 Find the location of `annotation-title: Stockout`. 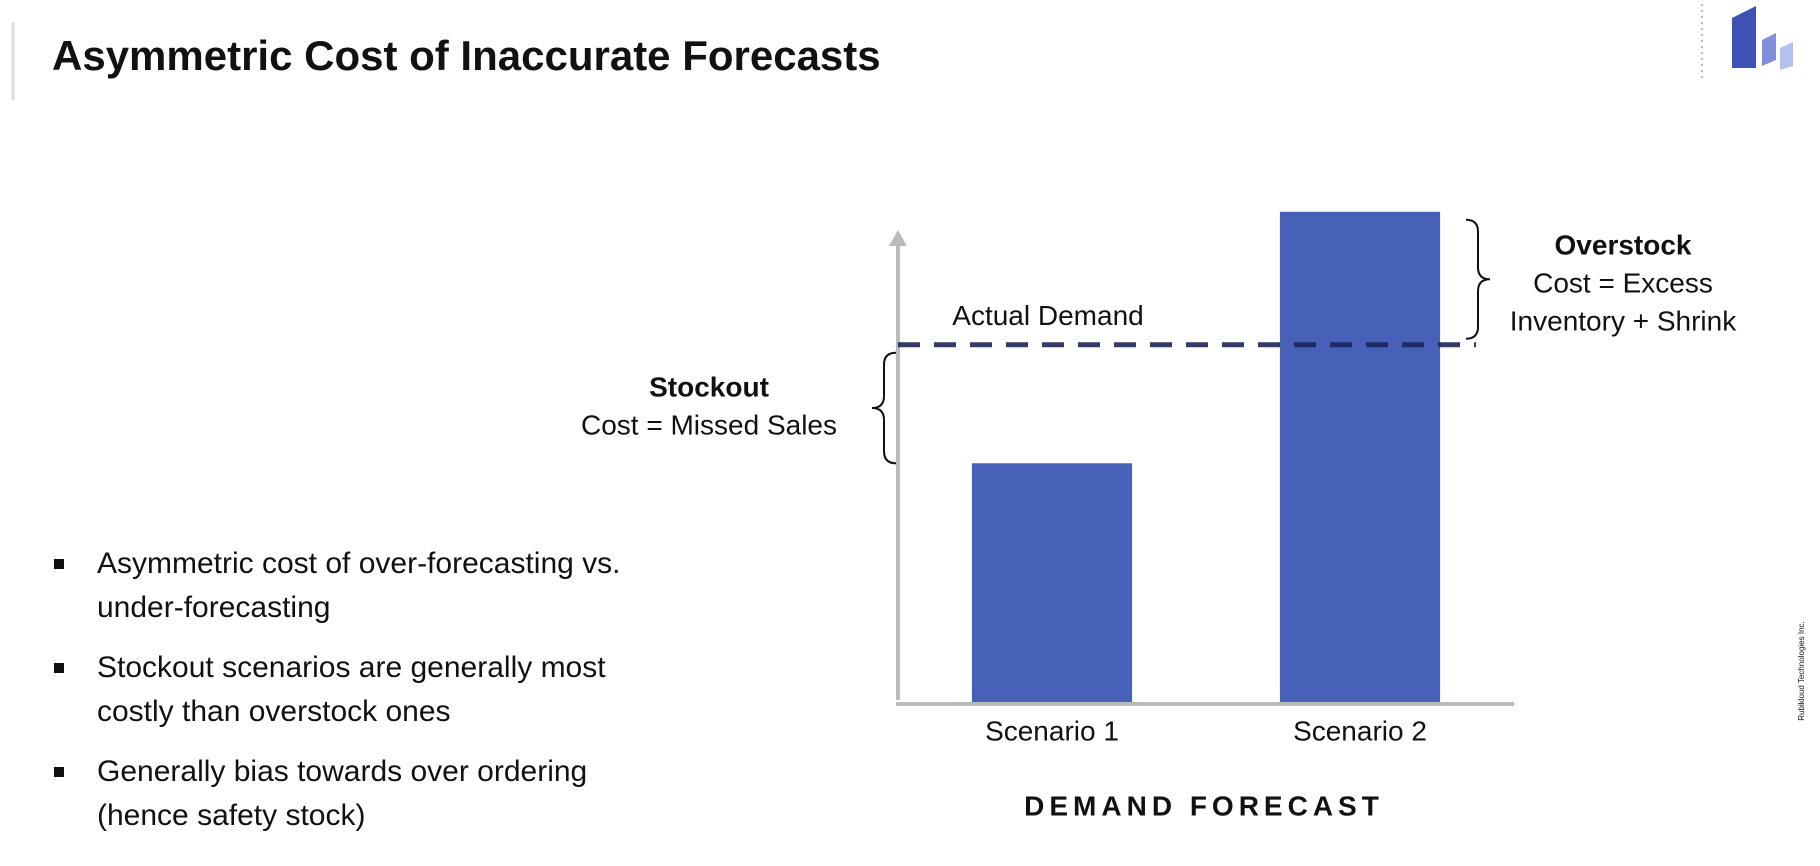

annotation-title: Stockout is located at coordinates (709, 386).